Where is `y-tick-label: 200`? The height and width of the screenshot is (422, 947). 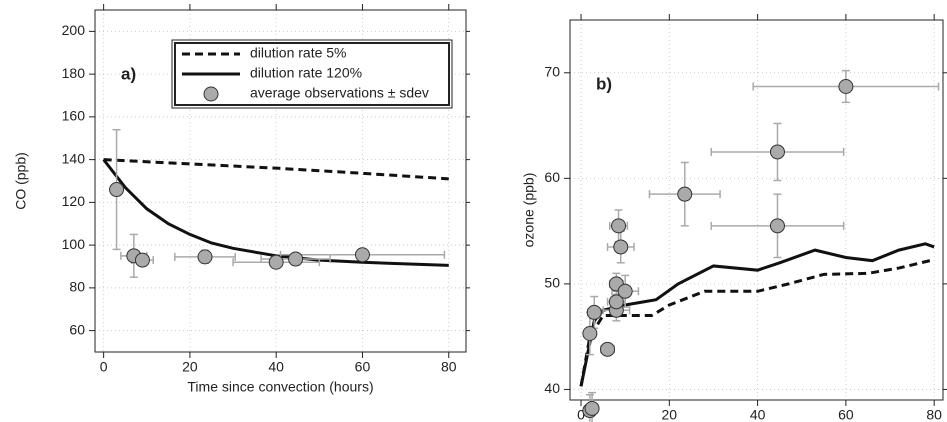
y-tick-label: 200 is located at coordinates (74, 30).